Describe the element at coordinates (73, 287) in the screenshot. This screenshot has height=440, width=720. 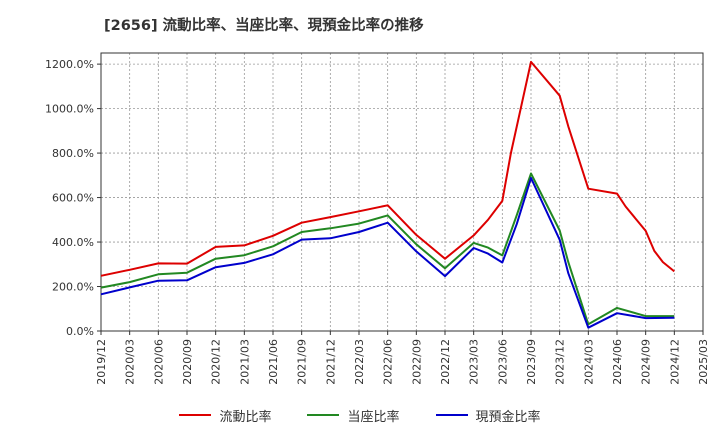
I see `y-tick-label: 200.0%` at that location.